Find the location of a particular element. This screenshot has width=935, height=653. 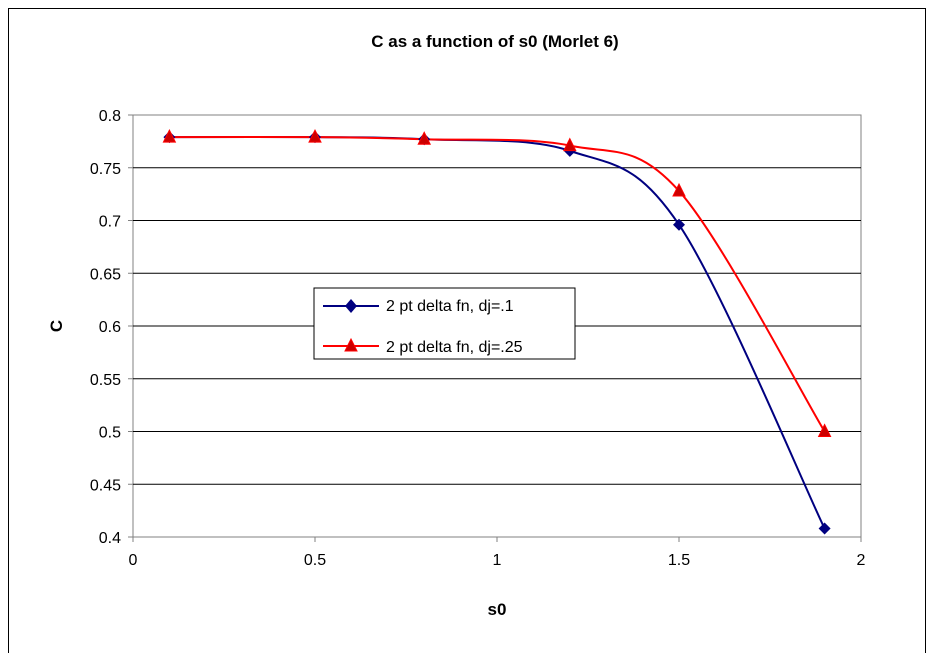

y-tick-label: 0.6 is located at coordinates (110, 327).